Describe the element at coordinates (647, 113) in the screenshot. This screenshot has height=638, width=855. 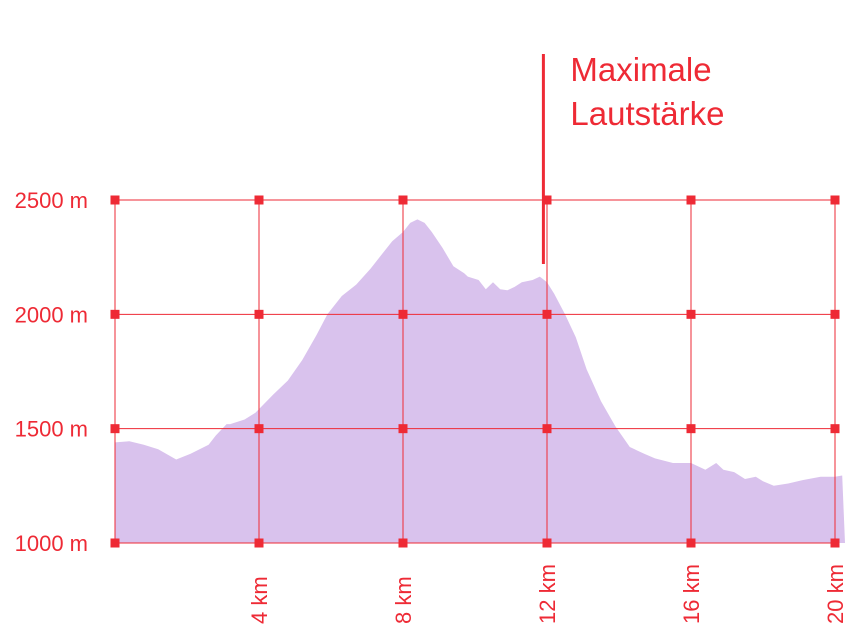
I see `annotation-label-line2: Lautstärke` at that location.